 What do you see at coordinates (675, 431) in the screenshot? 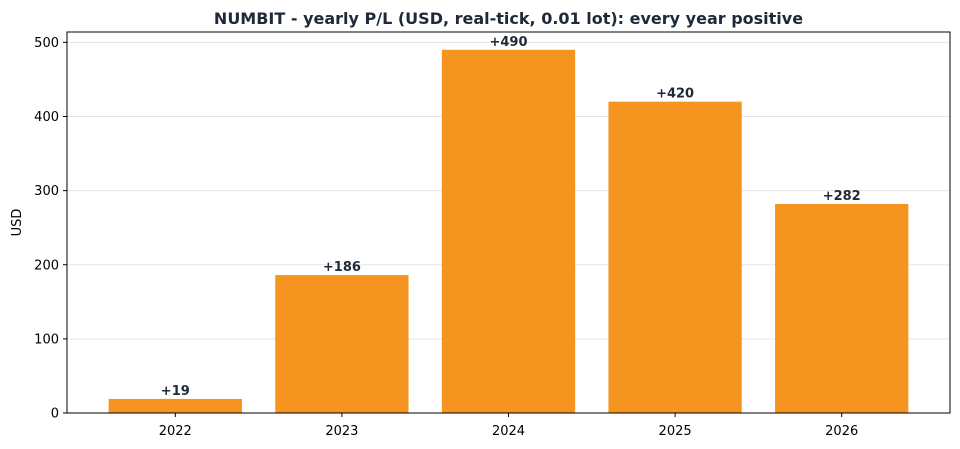
I see `x-tick-label: 2025` at bounding box center [675, 431].